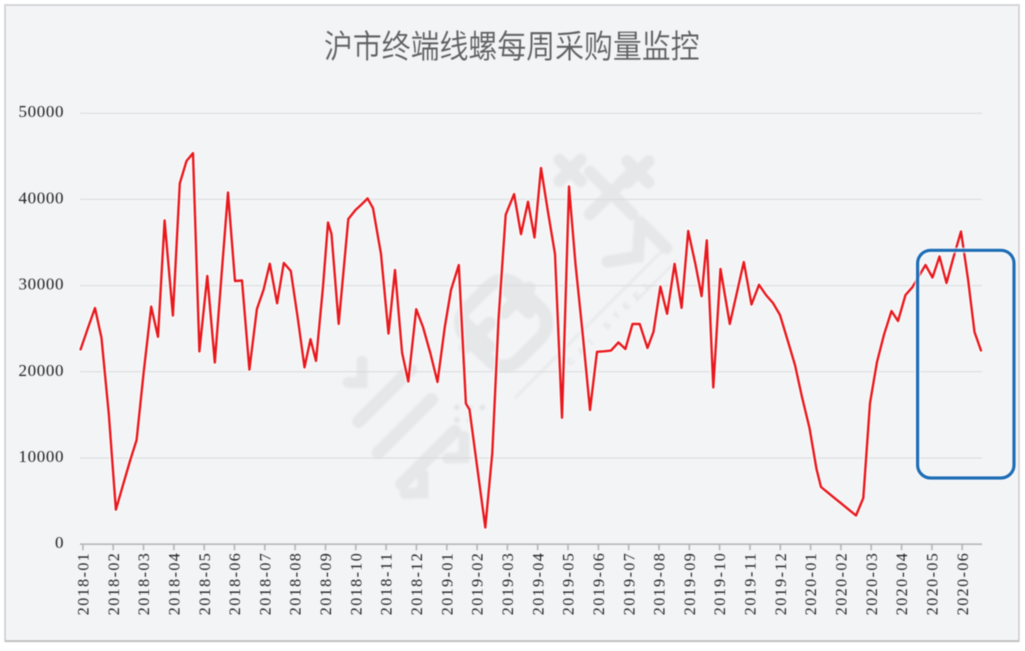  What do you see at coordinates (41, 456) in the screenshot?
I see `svg-text: 10000` at bounding box center [41, 456].